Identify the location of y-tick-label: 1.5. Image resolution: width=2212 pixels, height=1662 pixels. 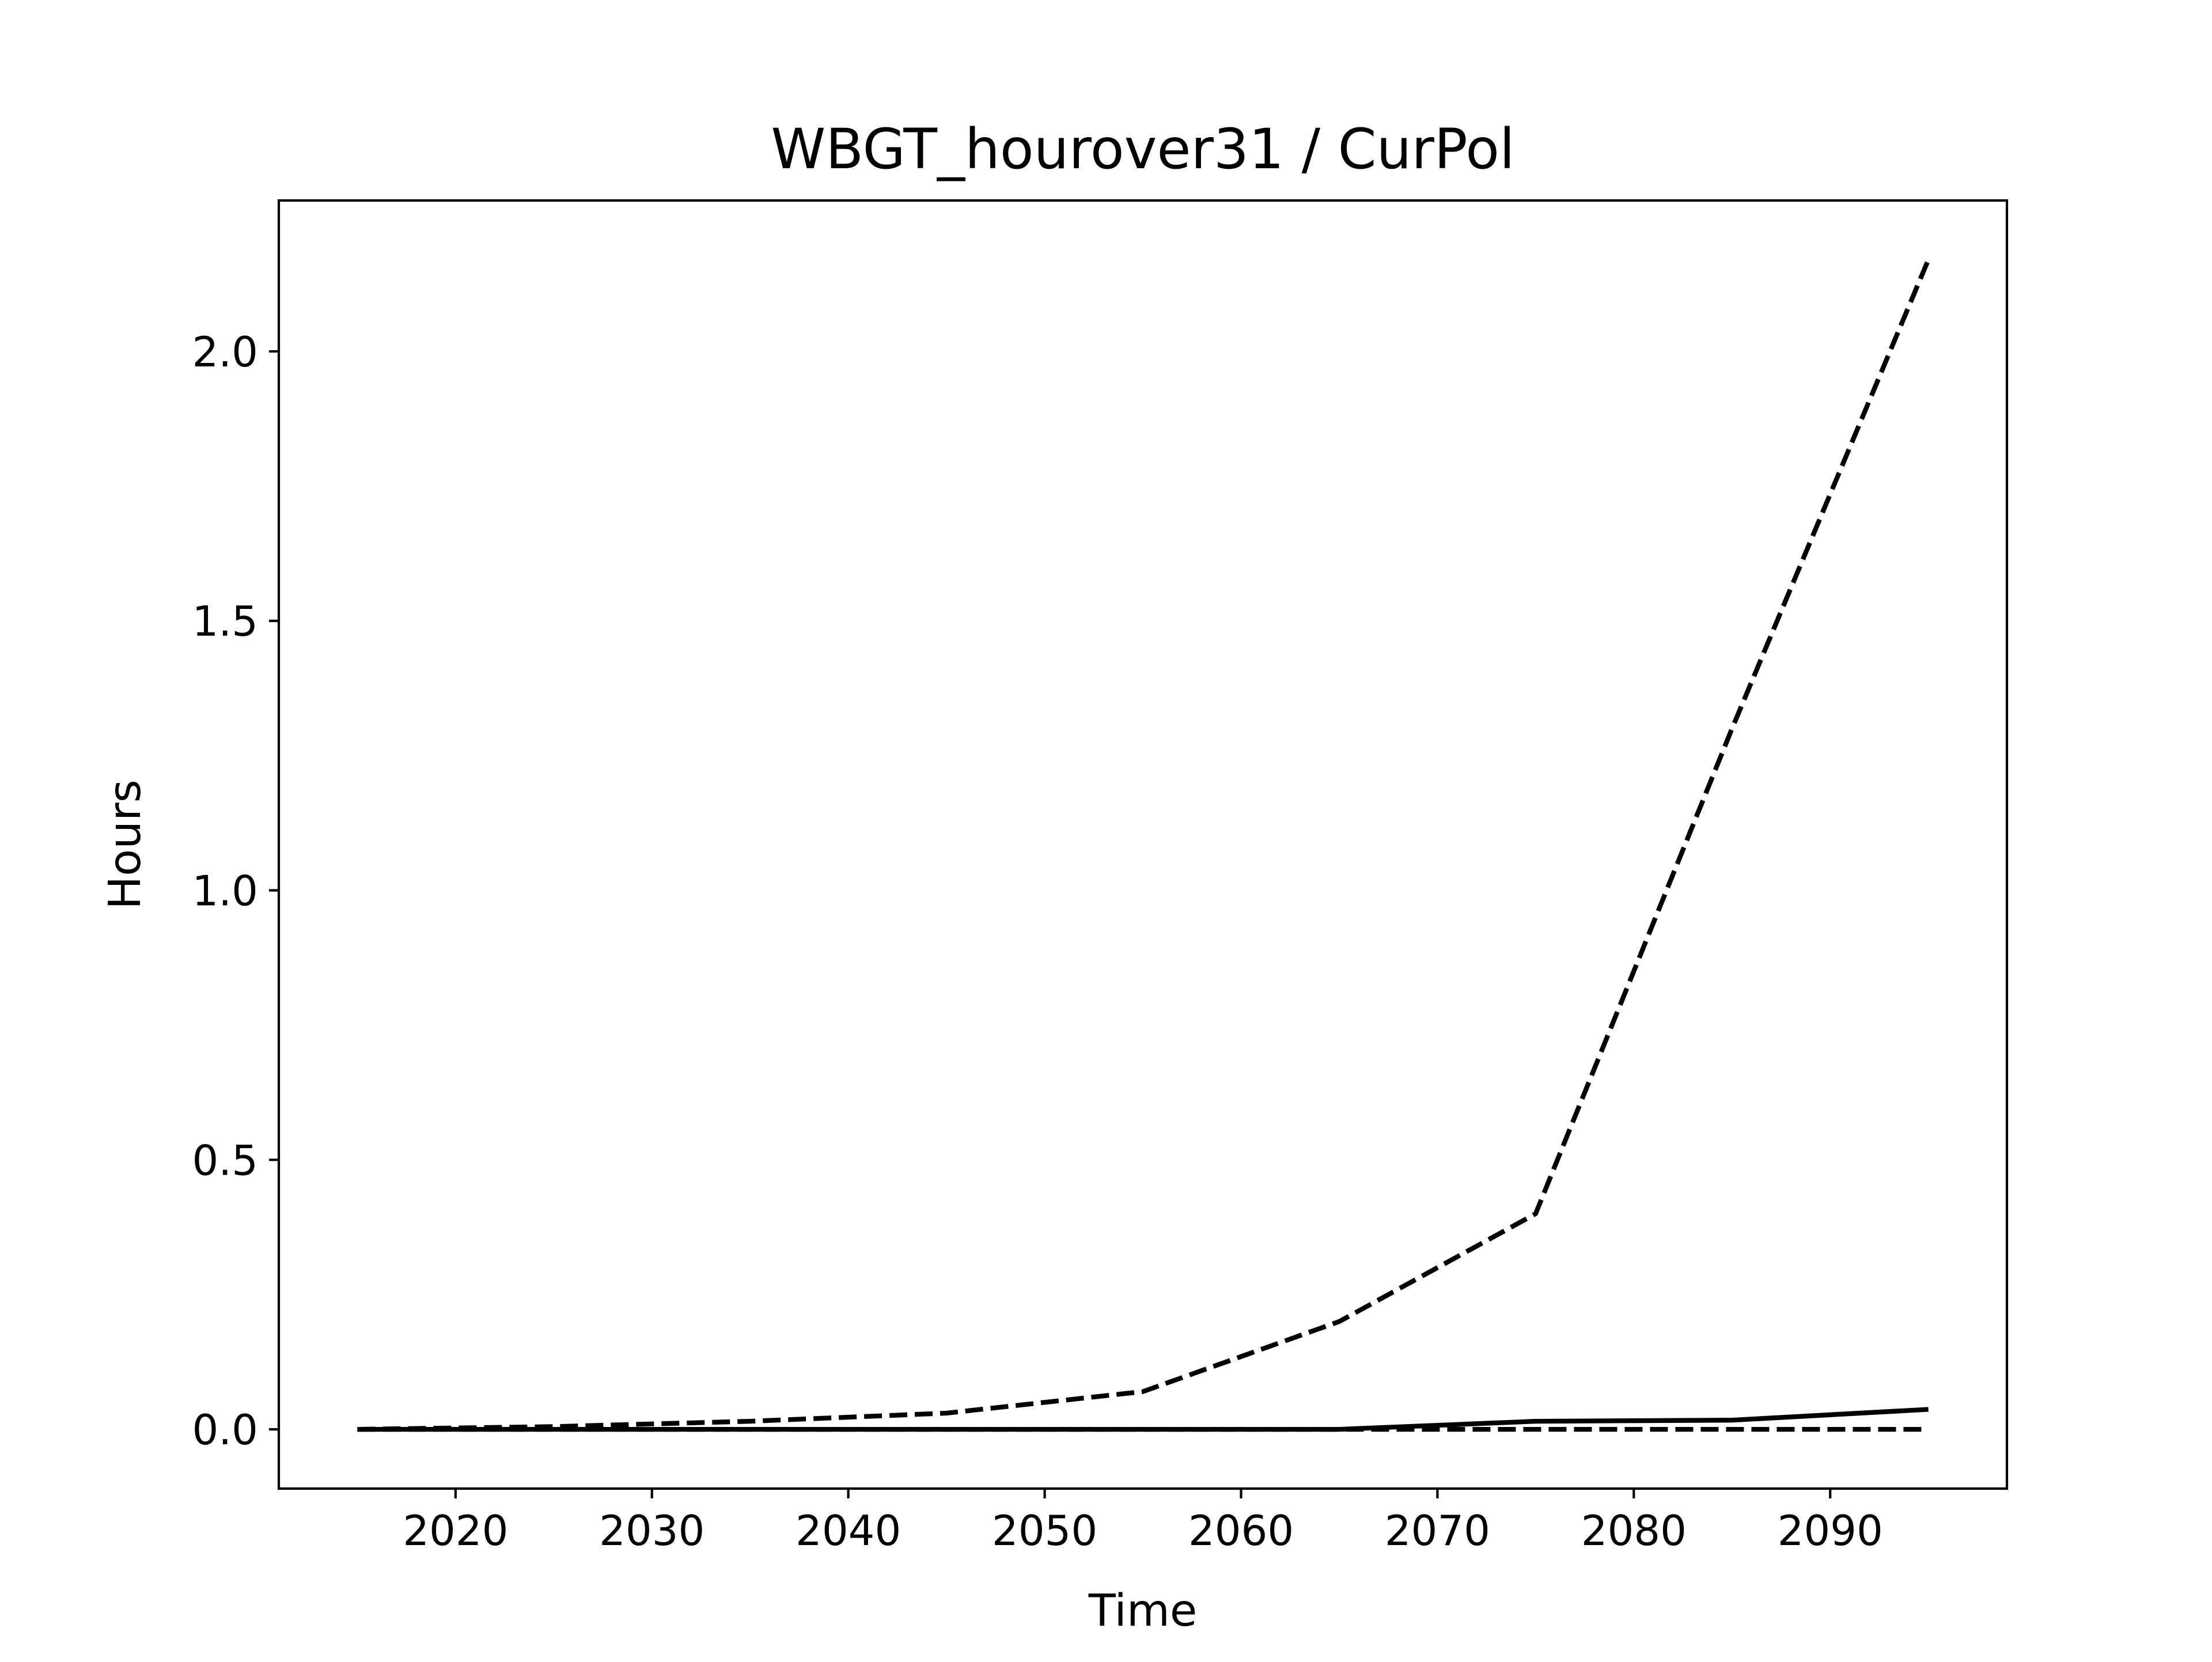
(225, 621).